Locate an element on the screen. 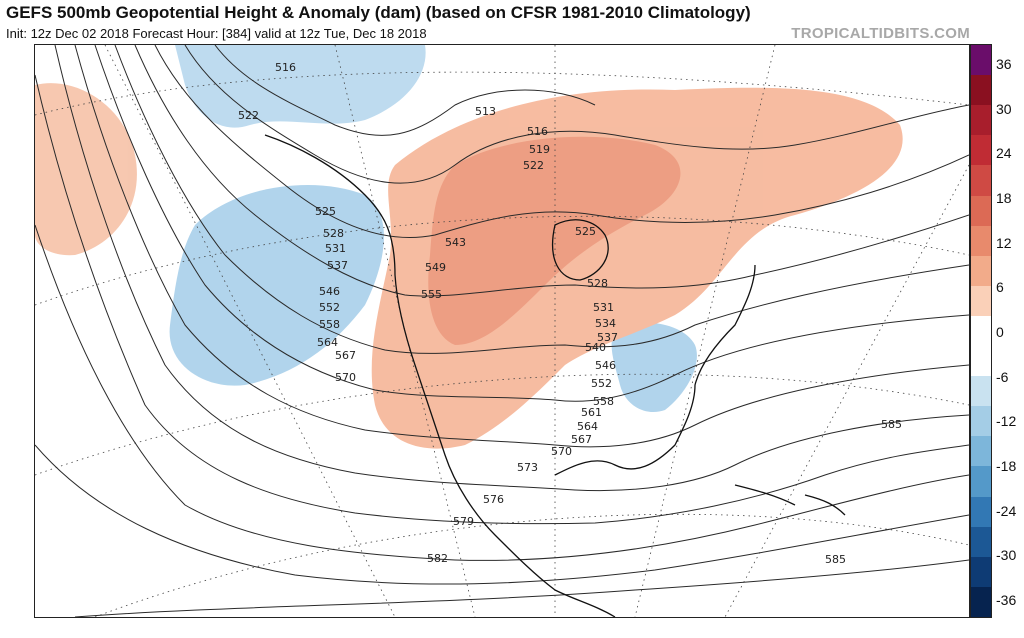 Image resolution: width=1024 pixels, height=638 pixels. negative-anomaly-north is located at coordinates (300, 86).